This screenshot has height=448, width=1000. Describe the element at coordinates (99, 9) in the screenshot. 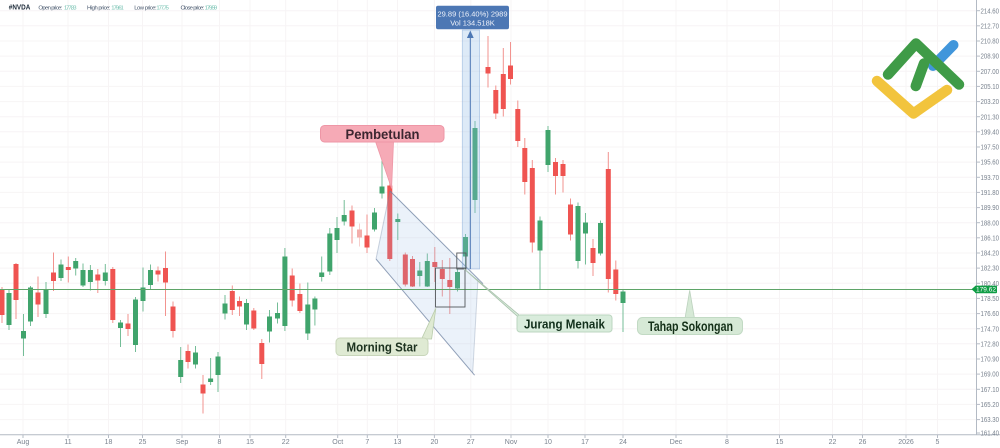

I see `svg-text: High price:` at that location.